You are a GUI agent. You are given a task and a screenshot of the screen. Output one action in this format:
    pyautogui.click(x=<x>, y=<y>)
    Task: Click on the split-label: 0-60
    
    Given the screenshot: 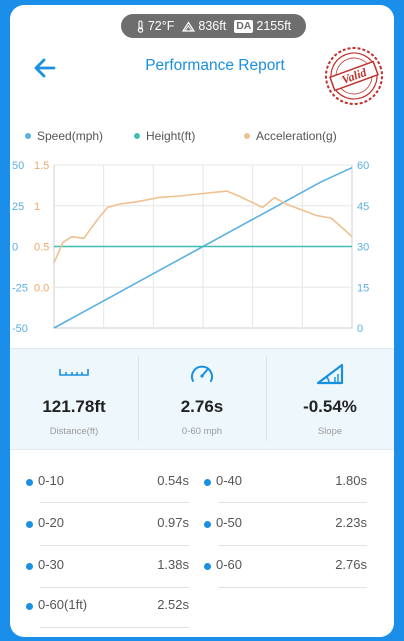 What is the action you would take?
    pyautogui.click(x=229, y=564)
    